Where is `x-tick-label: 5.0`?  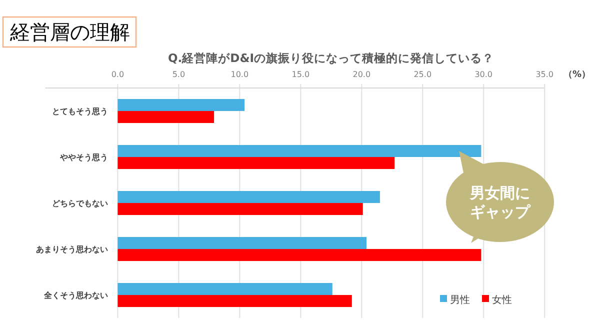
x-tick-label: 5.0 is located at coordinates (179, 74).